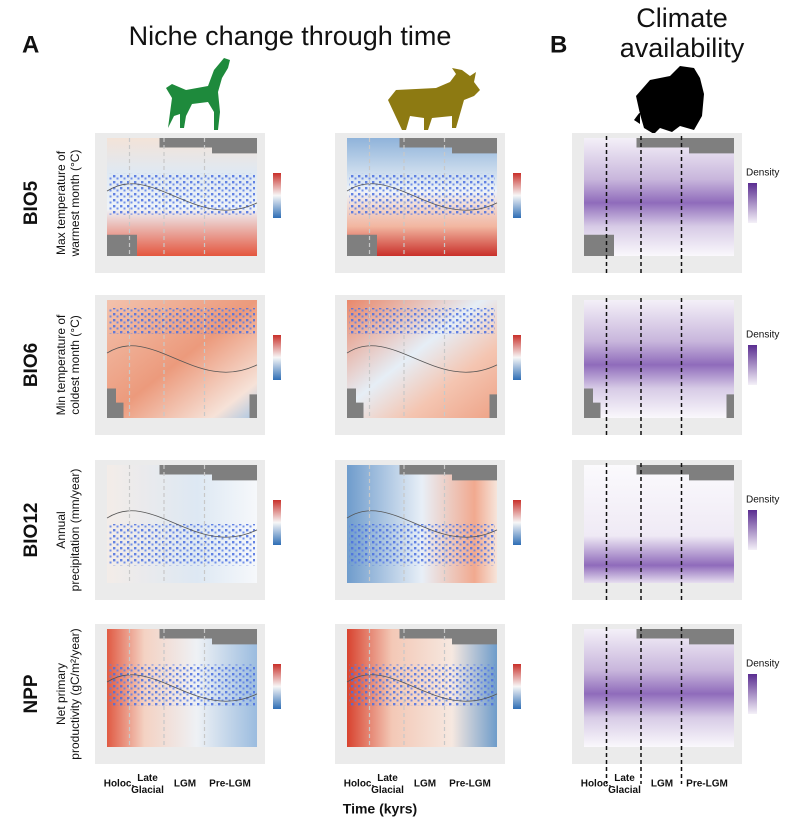  What do you see at coordinates (31, 365) in the screenshot?
I see `row-code: BIO6` at bounding box center [31, 365].